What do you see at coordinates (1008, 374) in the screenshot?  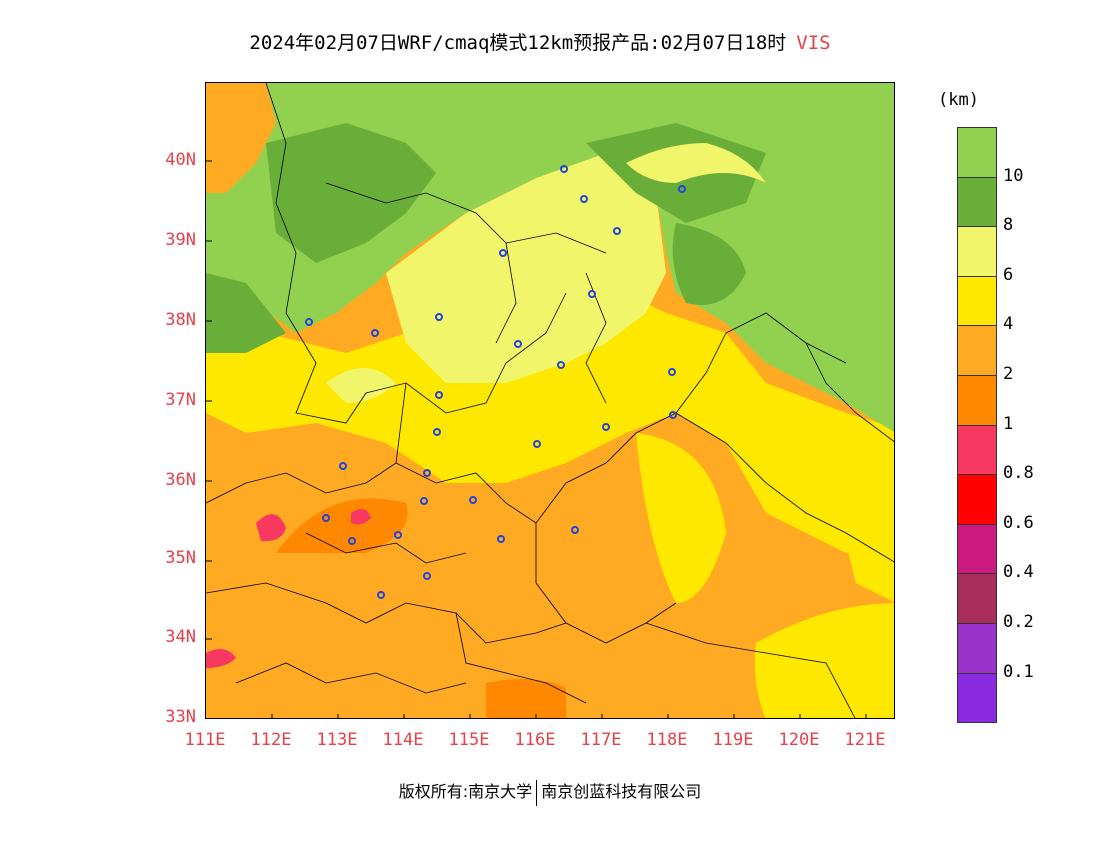 I see `colorbar-label: 2` at bounding box center [1008, 374].